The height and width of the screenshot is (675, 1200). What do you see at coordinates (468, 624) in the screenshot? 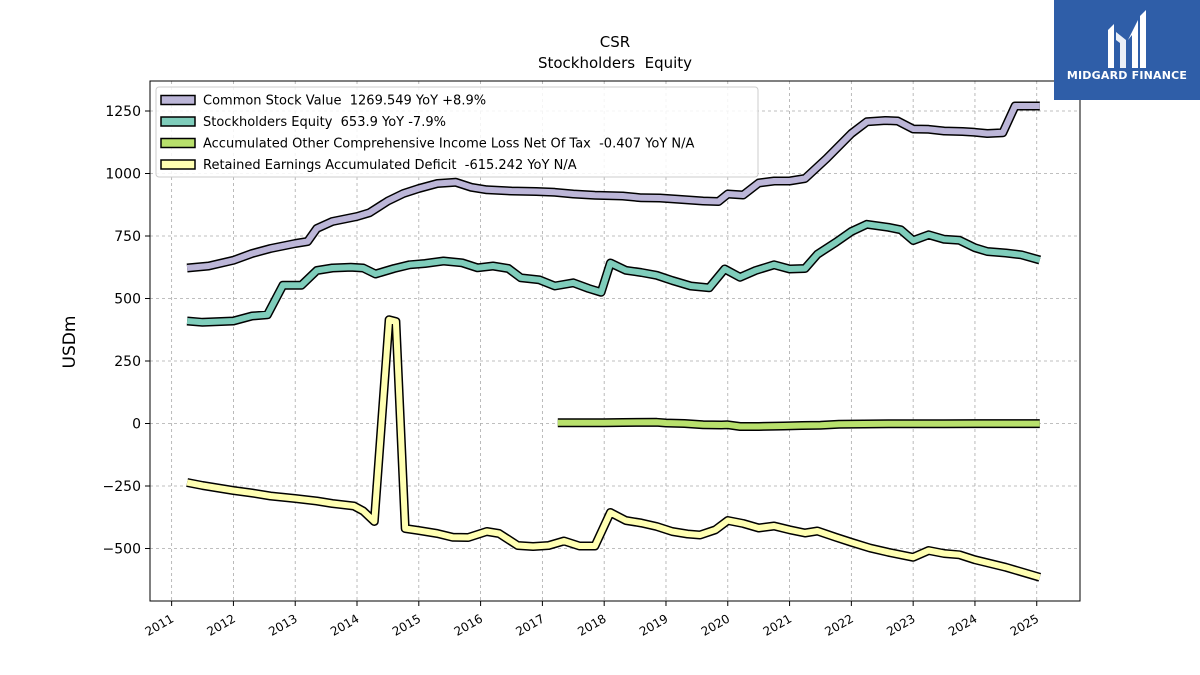
I see `x-tick-label: 2016` at bounding box center [468, 624].